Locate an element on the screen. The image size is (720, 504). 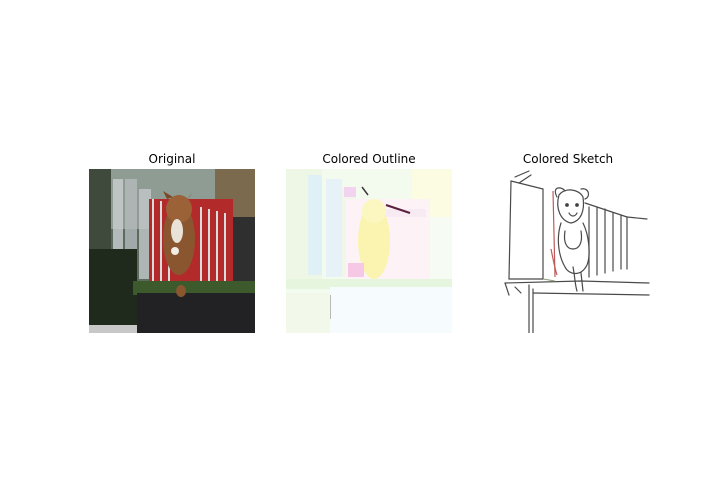
original-image is located at coordinates (172, 251).